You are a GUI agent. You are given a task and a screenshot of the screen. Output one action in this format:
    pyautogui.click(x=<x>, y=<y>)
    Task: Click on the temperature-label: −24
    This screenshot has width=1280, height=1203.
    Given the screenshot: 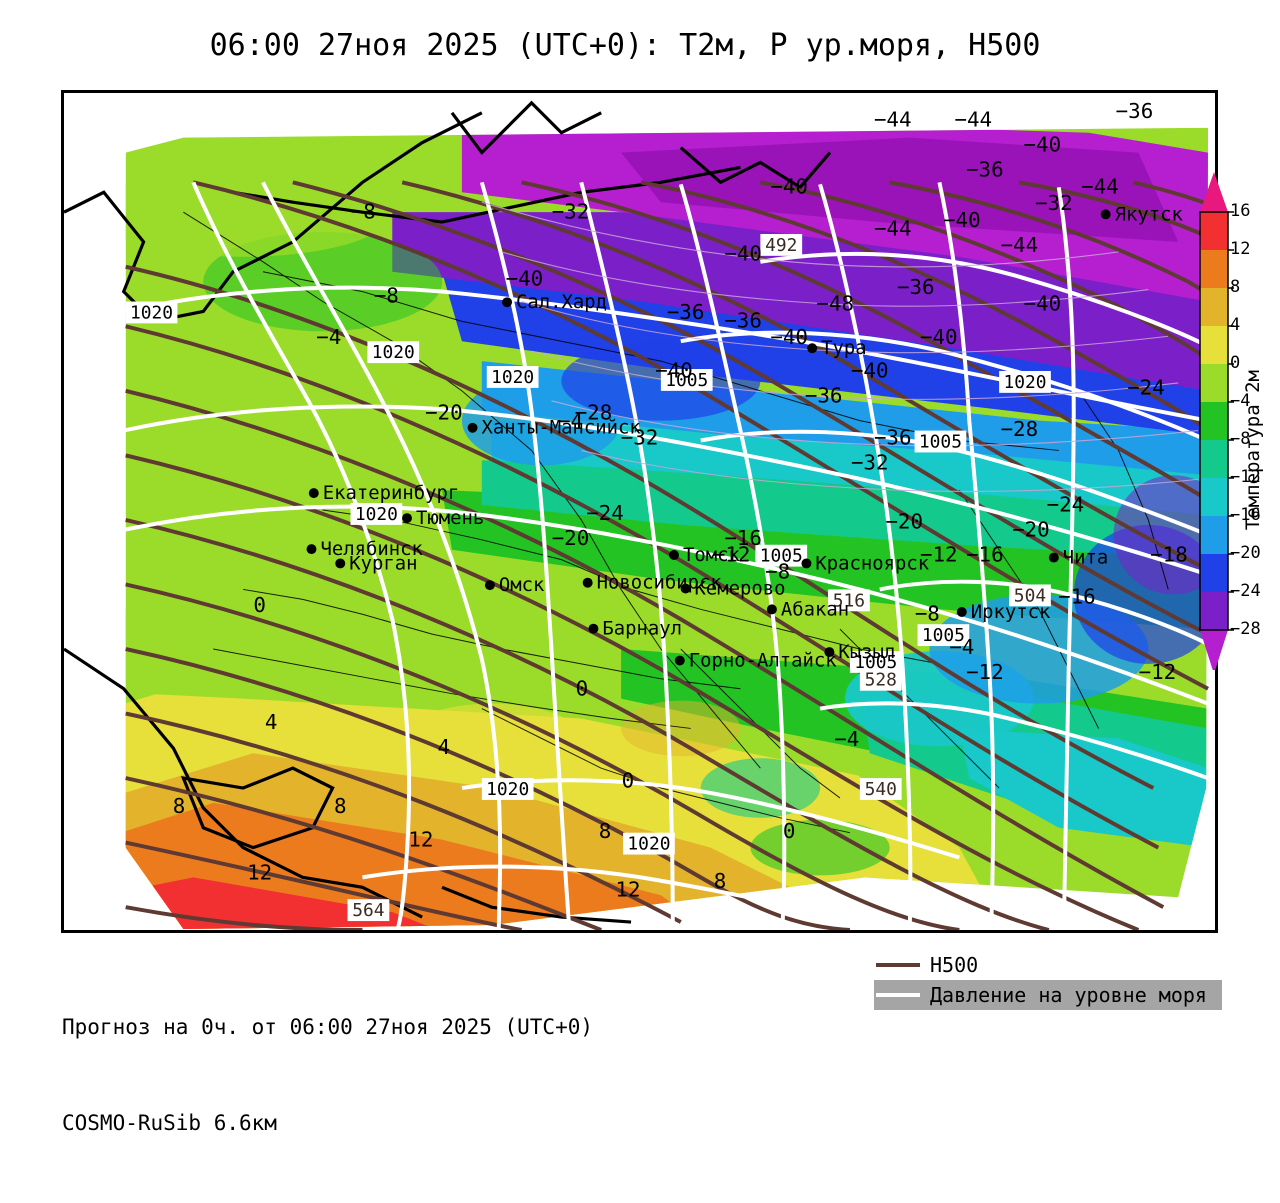 What is the action you would take?
    pyautogui.click(x=1066, y=505)
    